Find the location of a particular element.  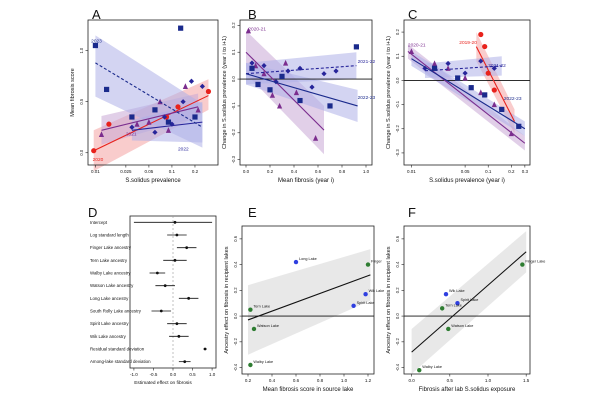

panel-d-x-axis-label: Estimated effect on fibrosis is located at coordinates (163, 383).